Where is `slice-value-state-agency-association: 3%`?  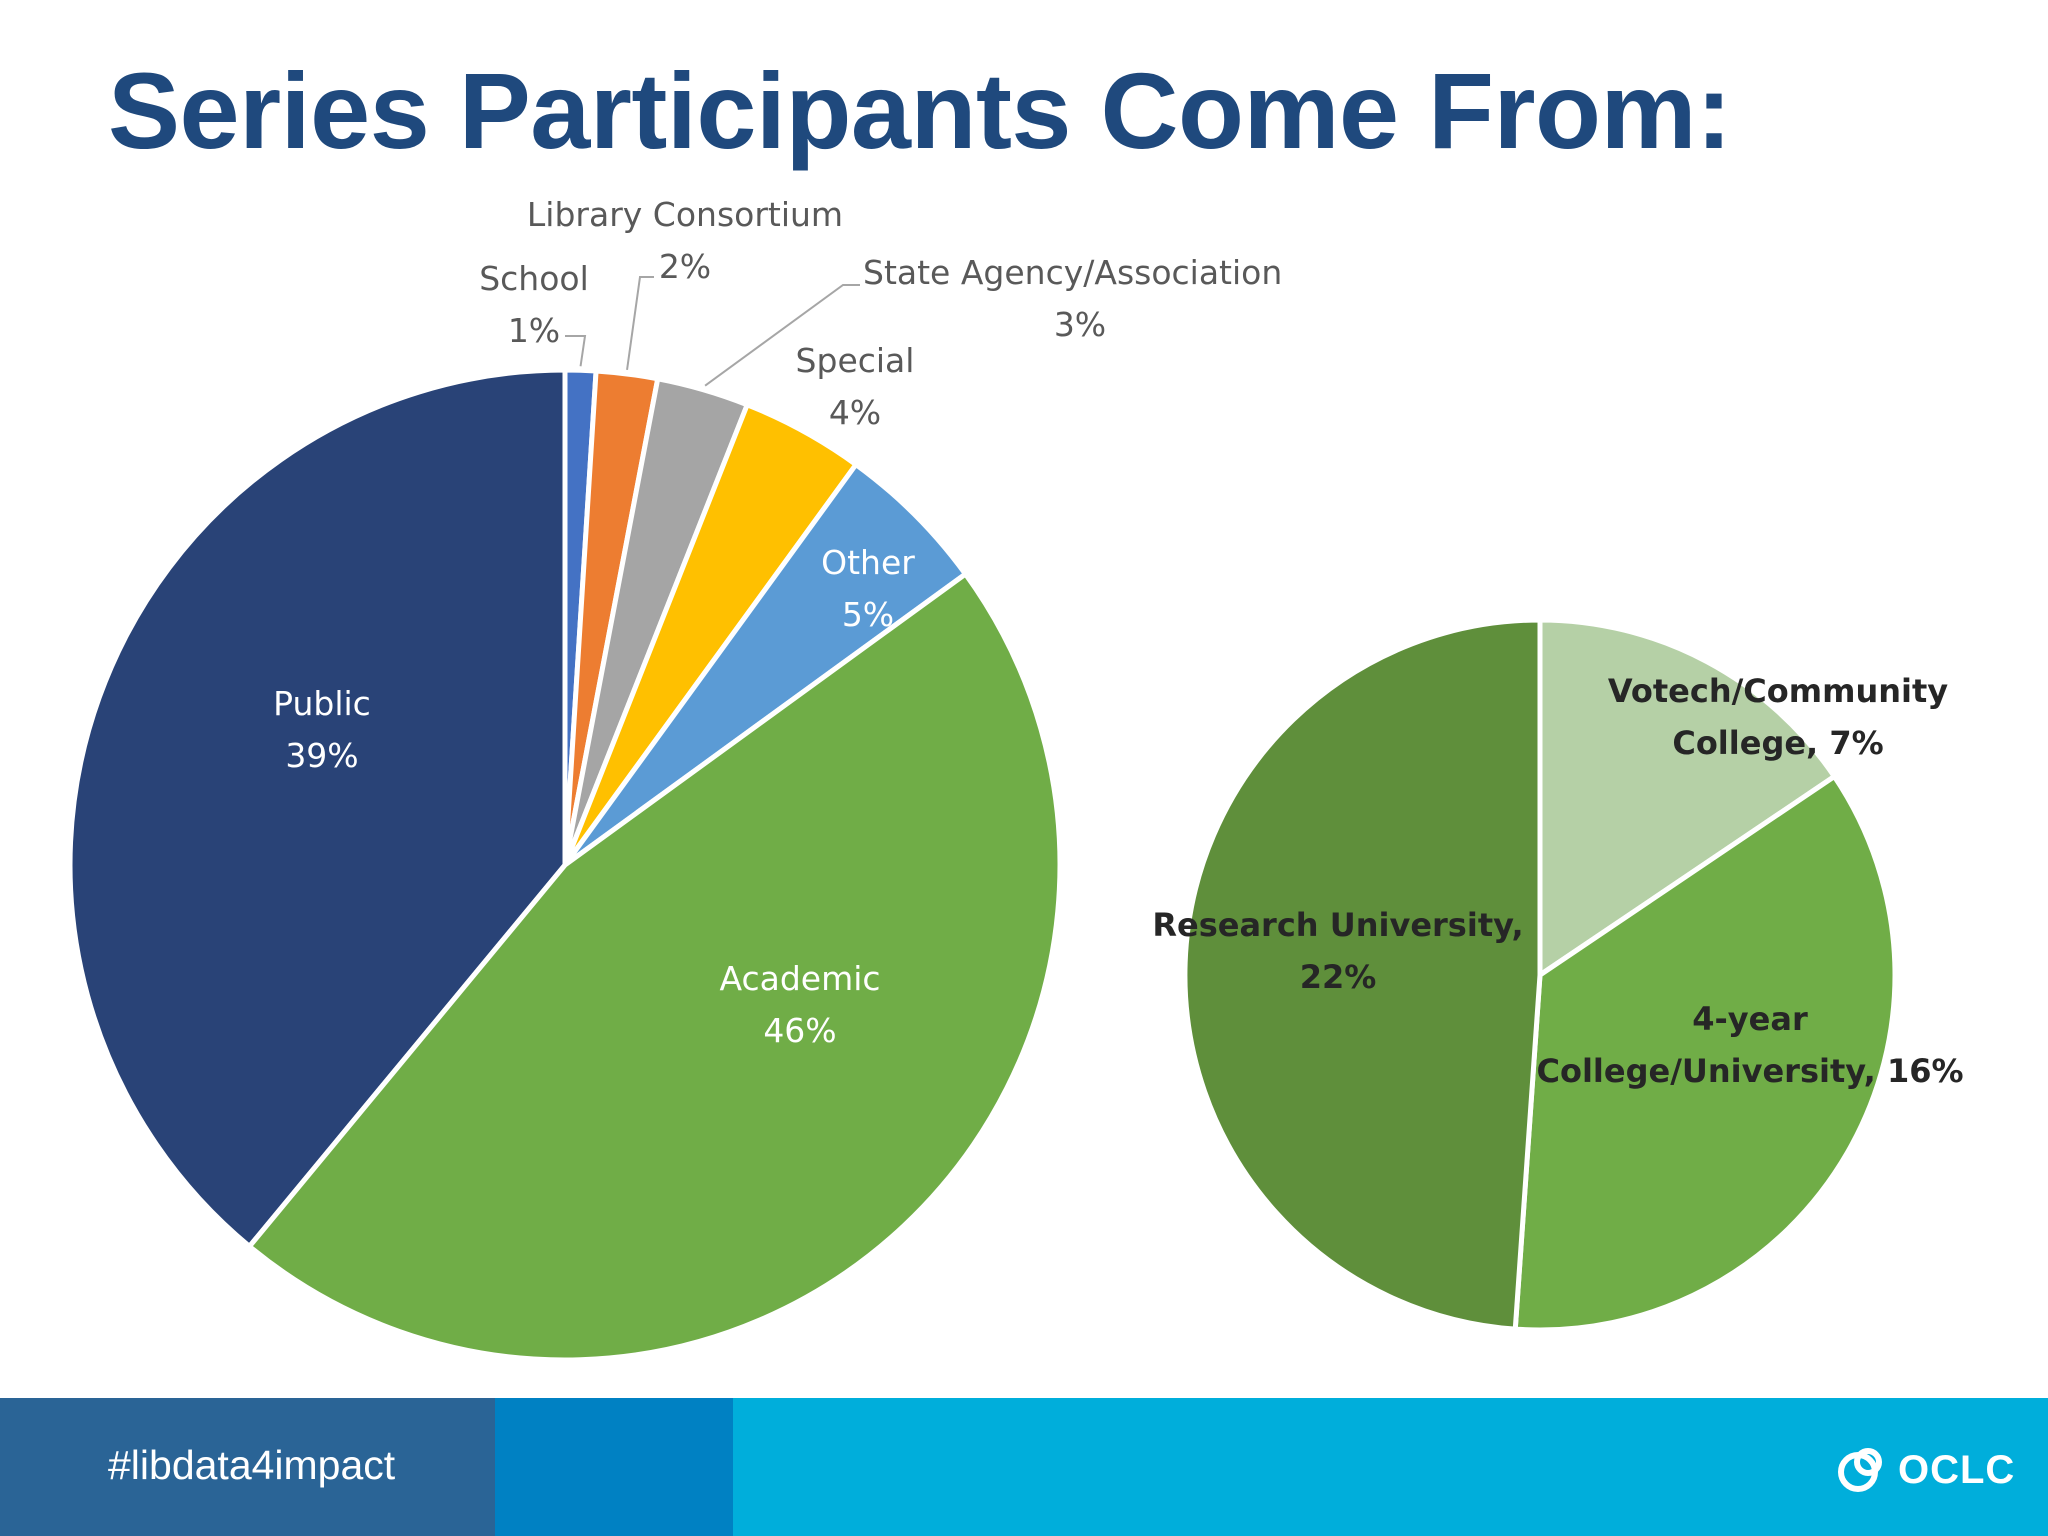
slice-value-state-agency-association: 3% is located at coordinates (1080, 324).